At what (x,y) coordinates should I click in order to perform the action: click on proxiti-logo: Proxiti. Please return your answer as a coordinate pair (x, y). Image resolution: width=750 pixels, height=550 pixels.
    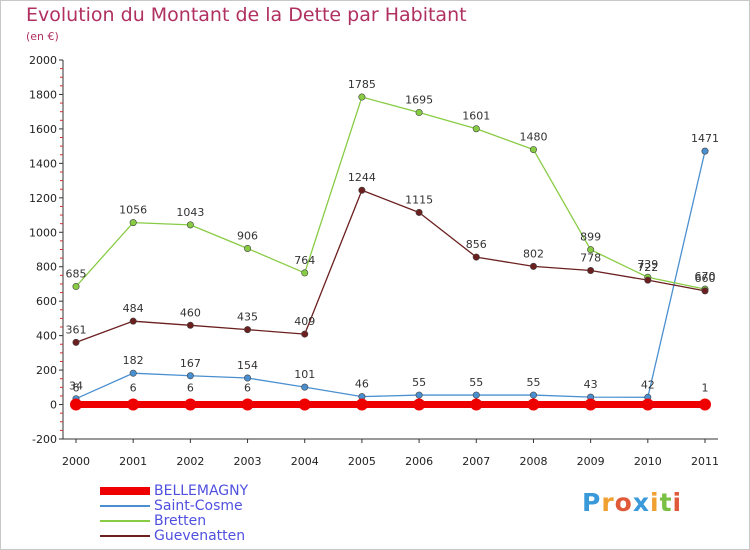
    Looking at the image, I should click on (632, 502).